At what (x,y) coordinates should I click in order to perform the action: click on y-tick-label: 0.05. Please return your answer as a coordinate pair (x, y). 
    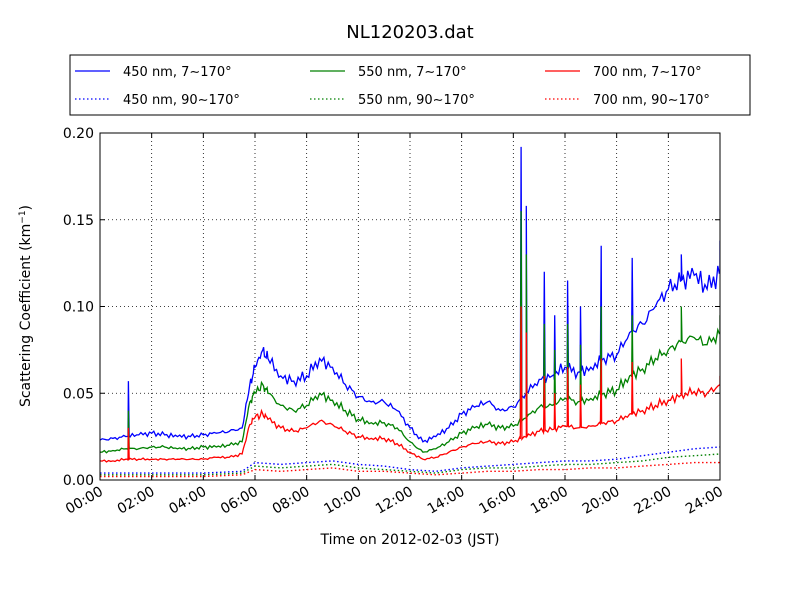
    Looking at the image, I should click on (78, 394).